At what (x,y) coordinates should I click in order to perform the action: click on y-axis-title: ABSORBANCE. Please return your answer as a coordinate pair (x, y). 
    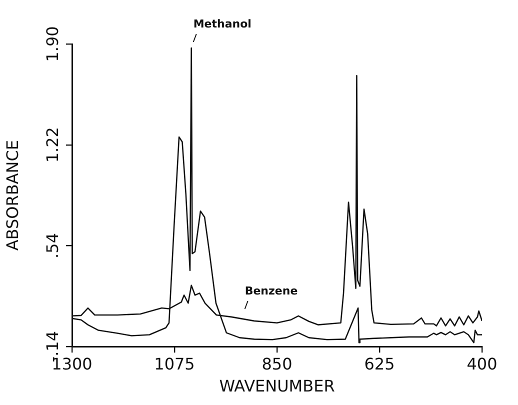
    Looking at the image, I should click on (12, 195).